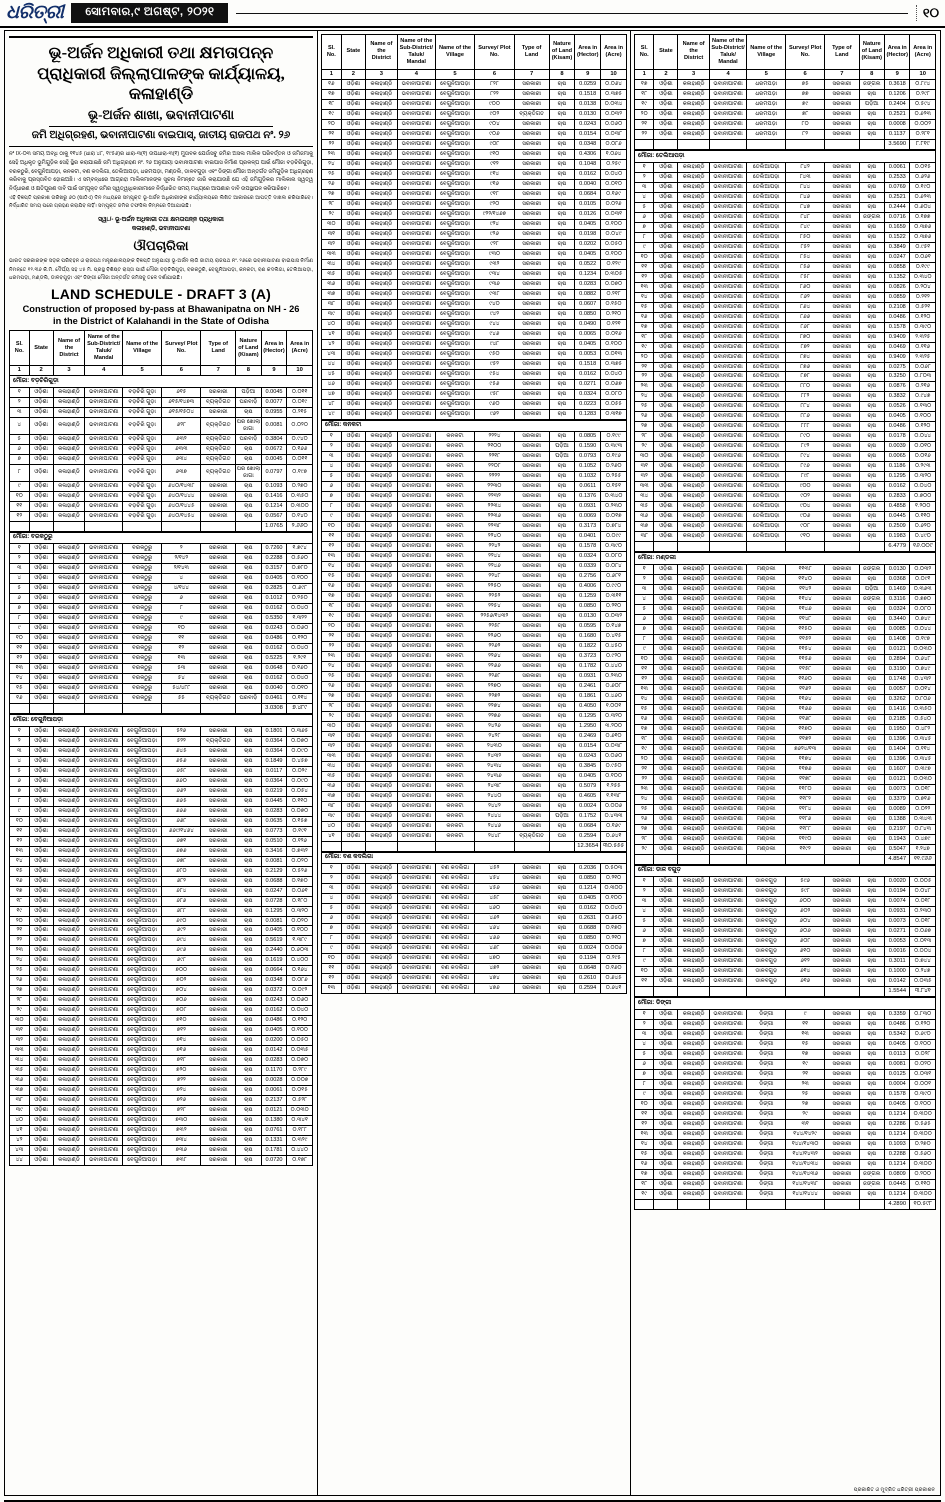  What do you see at coordinates (897, 589) in the screenshot?
I see `cell-hector: 0.1469` at bounding box center [897, 589].